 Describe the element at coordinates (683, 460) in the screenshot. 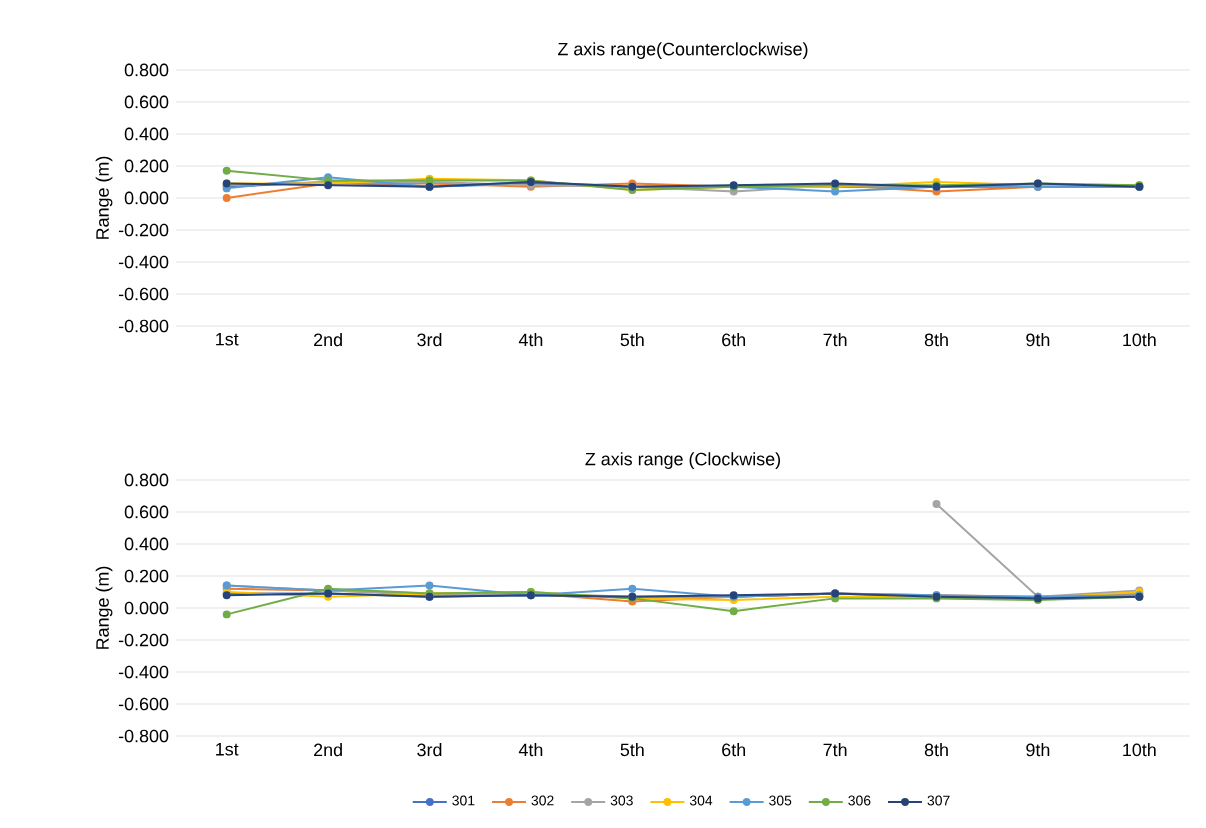

I see `chart-title: Z axis range (Clockwise)` at that location.